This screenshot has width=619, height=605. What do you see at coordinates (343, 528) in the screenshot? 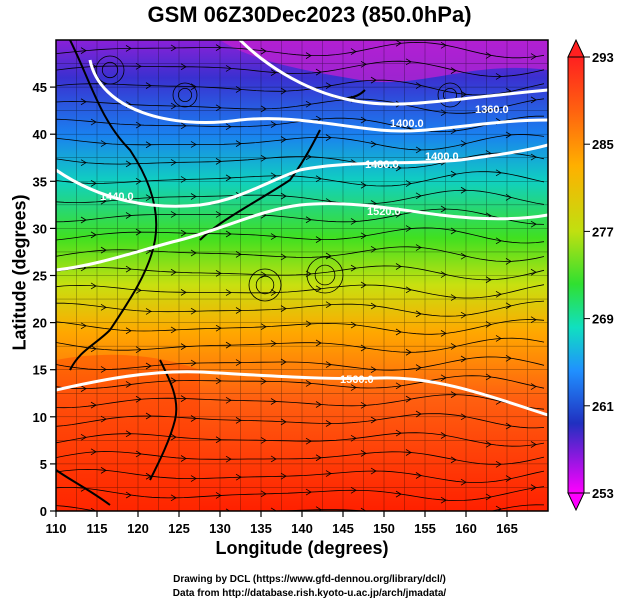
I see `x-tick-label: 145` at bounding box center [343, 528].